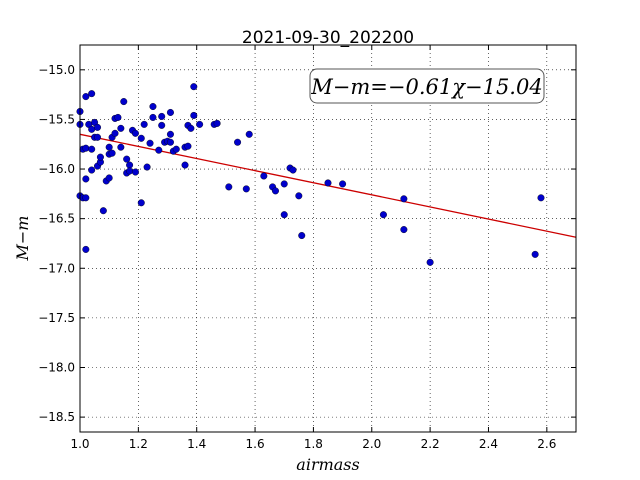 Image resolution: width=640 pixels, height=480 pixels. What do you see at coordinates (138, 444) in the screenshot?
I see `x-tick-label: 1.2` at bounding box center [138, 444].